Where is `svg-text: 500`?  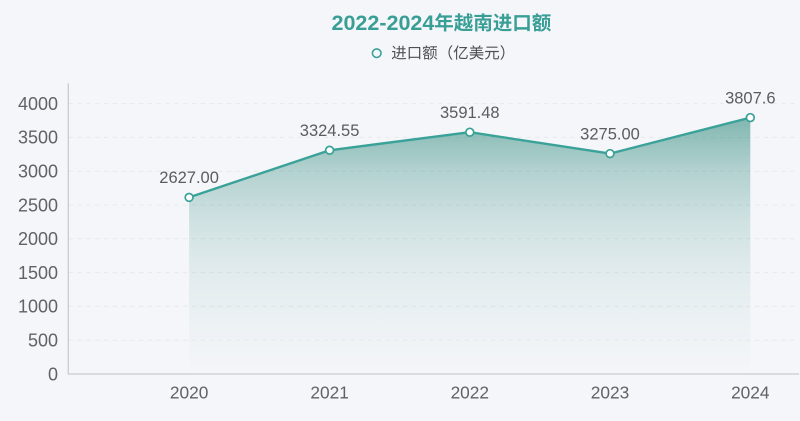
svg-text: 500 is located at coordinates (43, 341).